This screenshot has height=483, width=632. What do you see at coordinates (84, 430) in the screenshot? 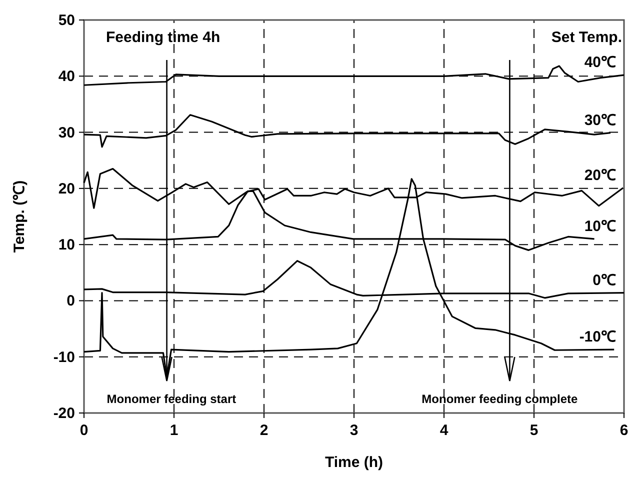
I see `x-tick-label: 0` at bounding box center [84, 430].